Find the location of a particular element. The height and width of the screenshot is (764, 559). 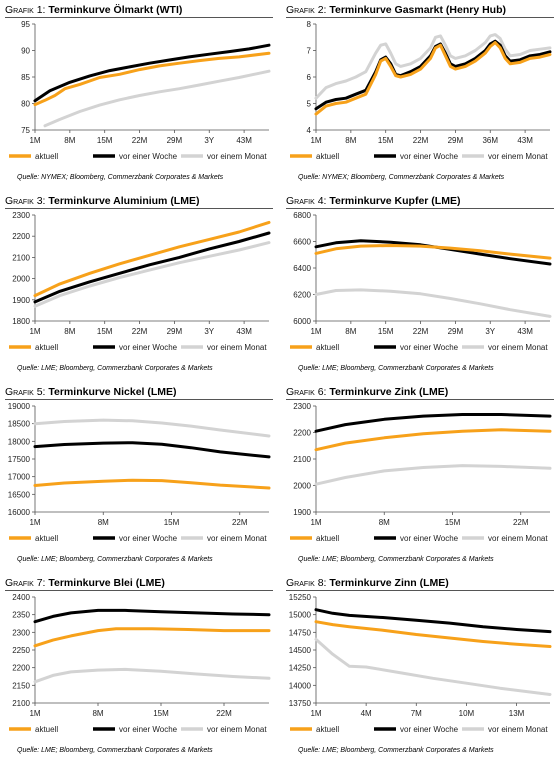

chart-title-prefix: Grafik 2: is located at coordinates (308, 10).